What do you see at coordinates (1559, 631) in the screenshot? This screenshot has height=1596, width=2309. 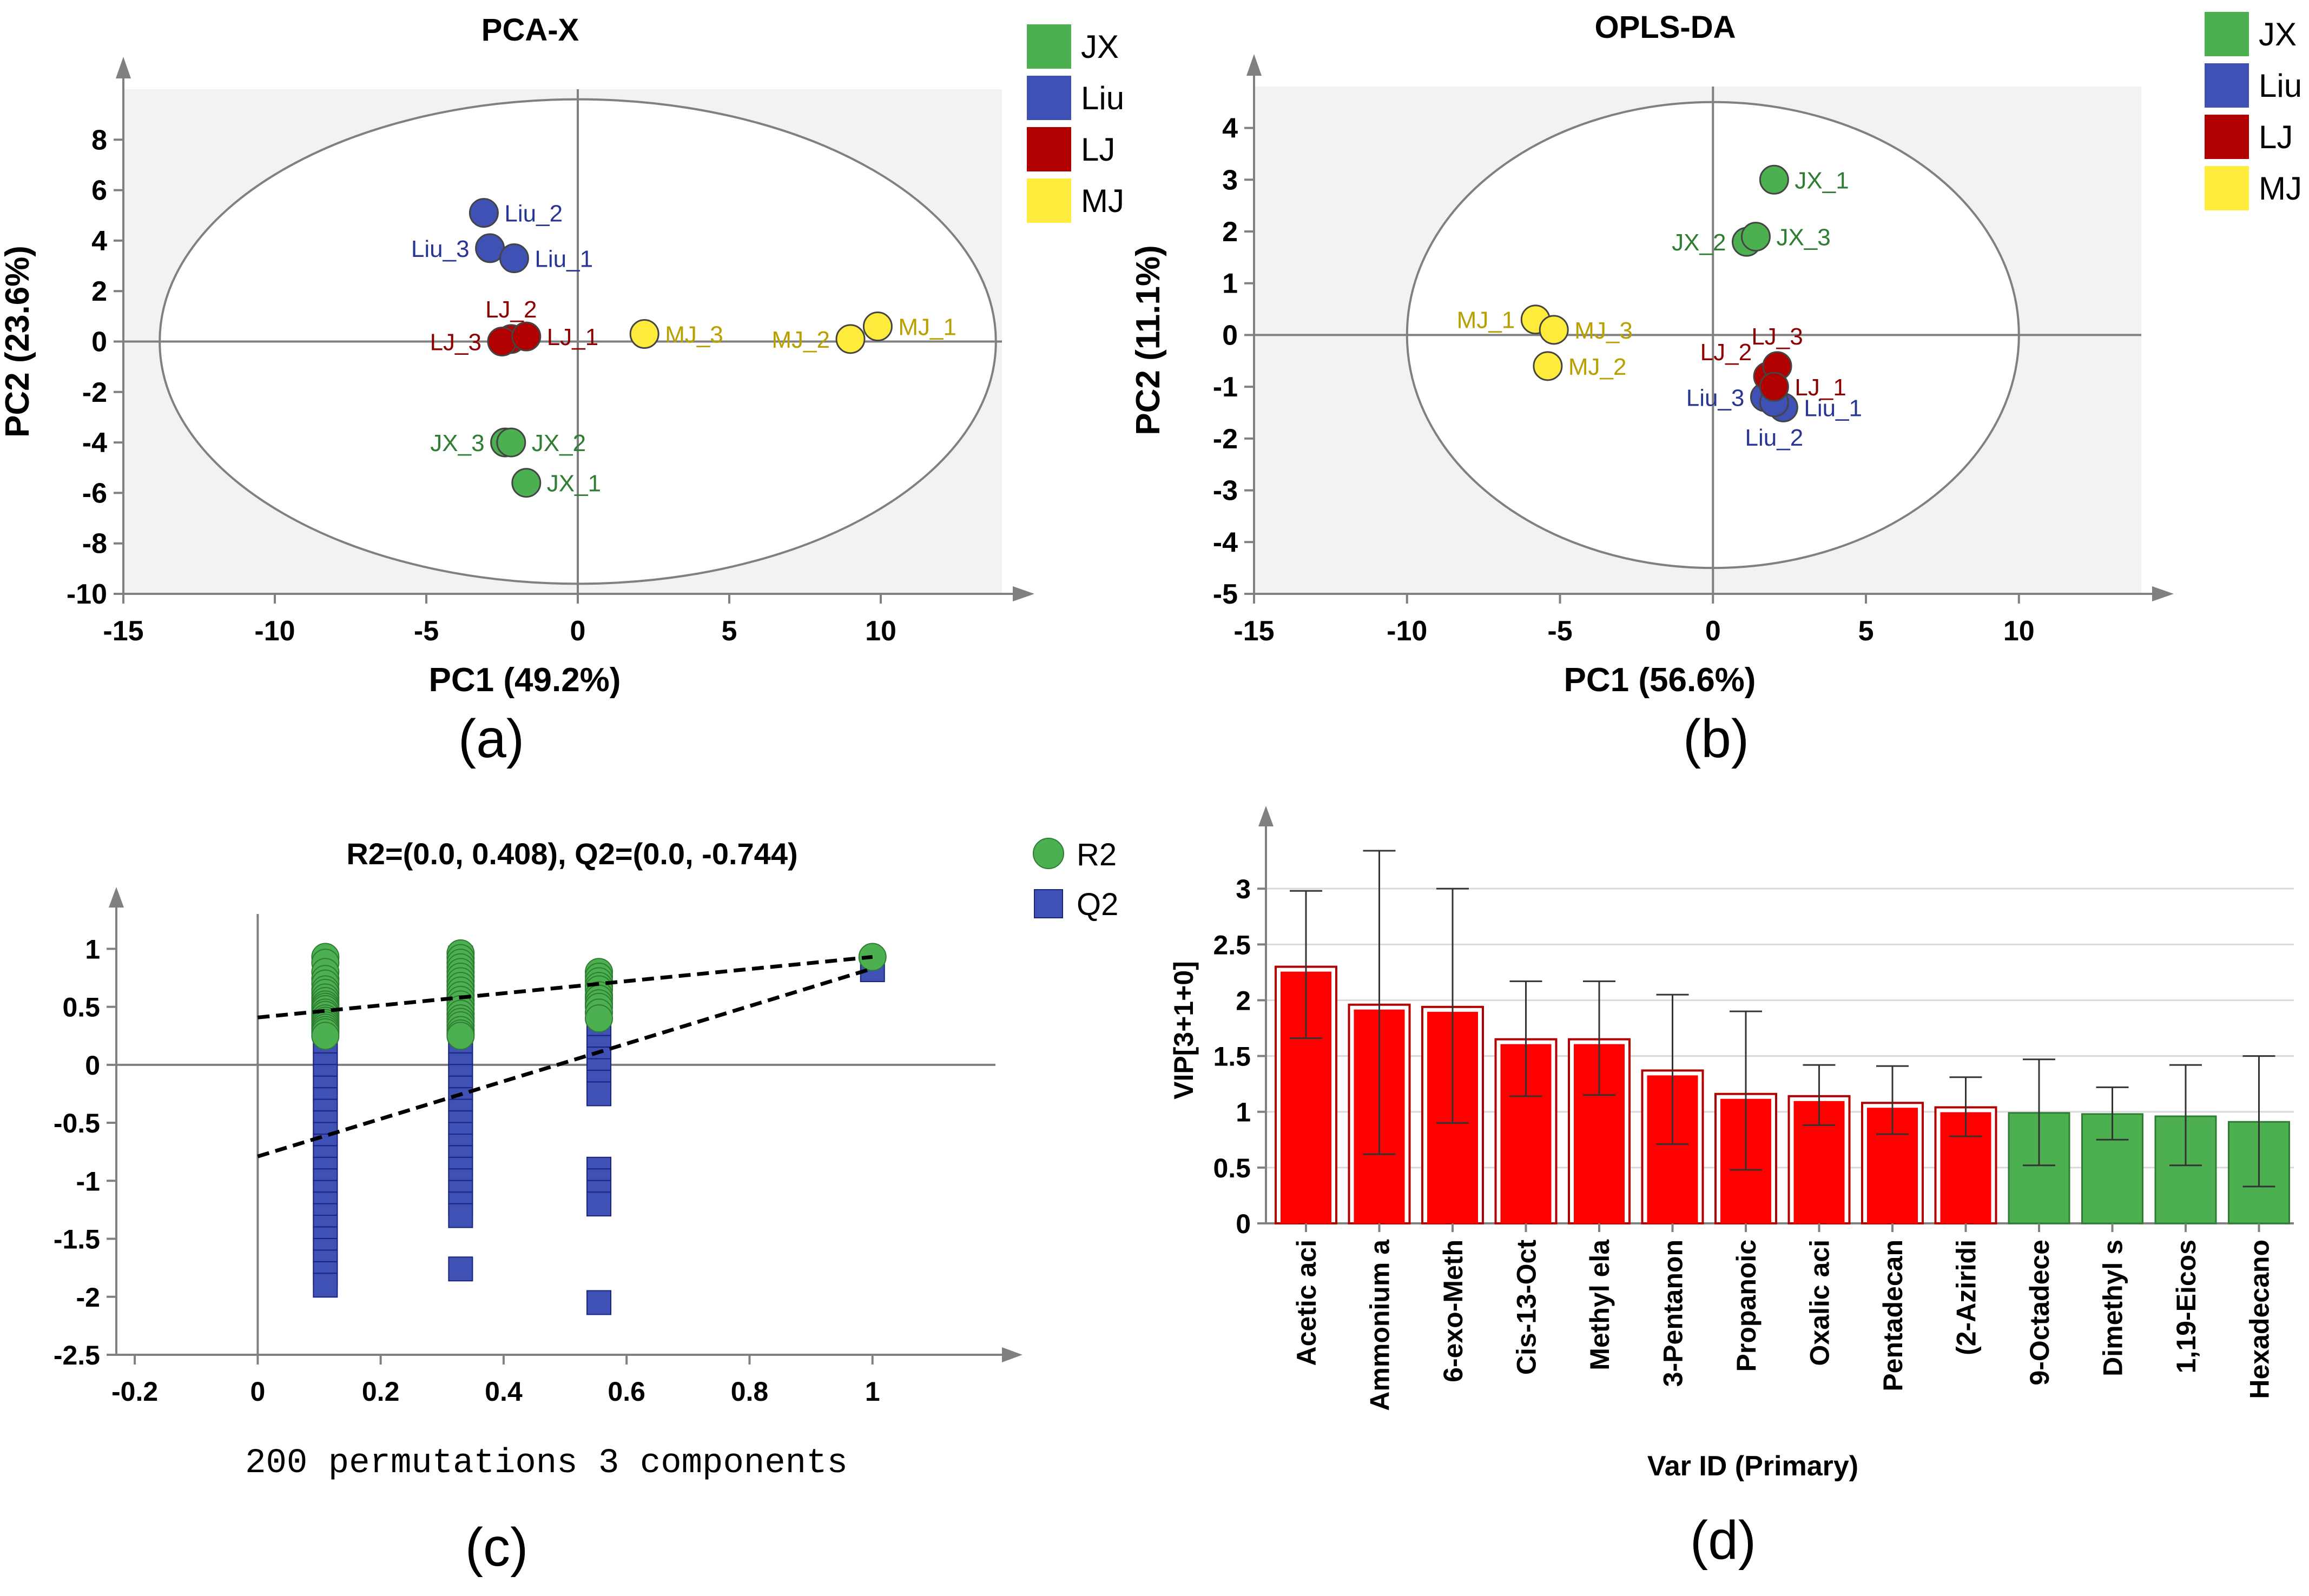 I see `x-tick-label: -5` at bounding box center [1559, 631].